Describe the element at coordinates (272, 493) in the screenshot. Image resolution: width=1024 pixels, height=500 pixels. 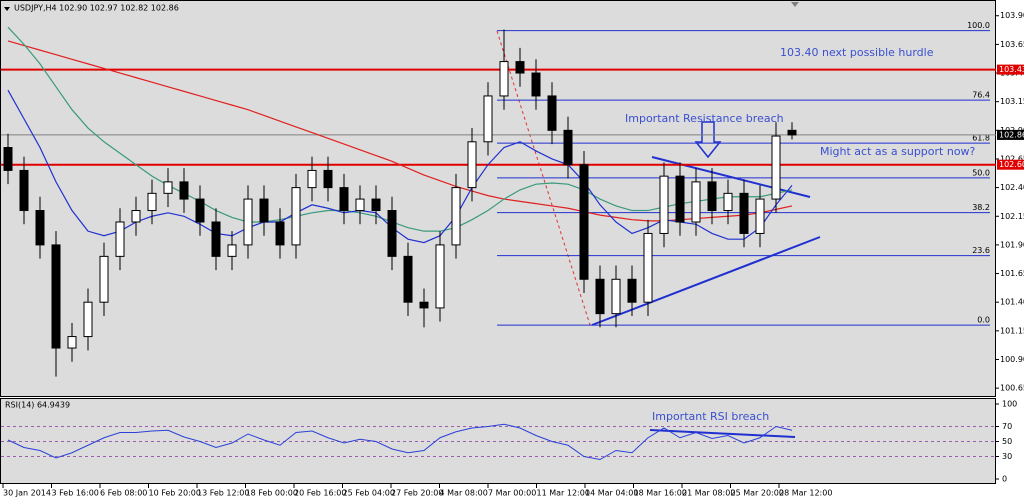
I see `x-tick-label: 18 Feb 00:00` at that location.